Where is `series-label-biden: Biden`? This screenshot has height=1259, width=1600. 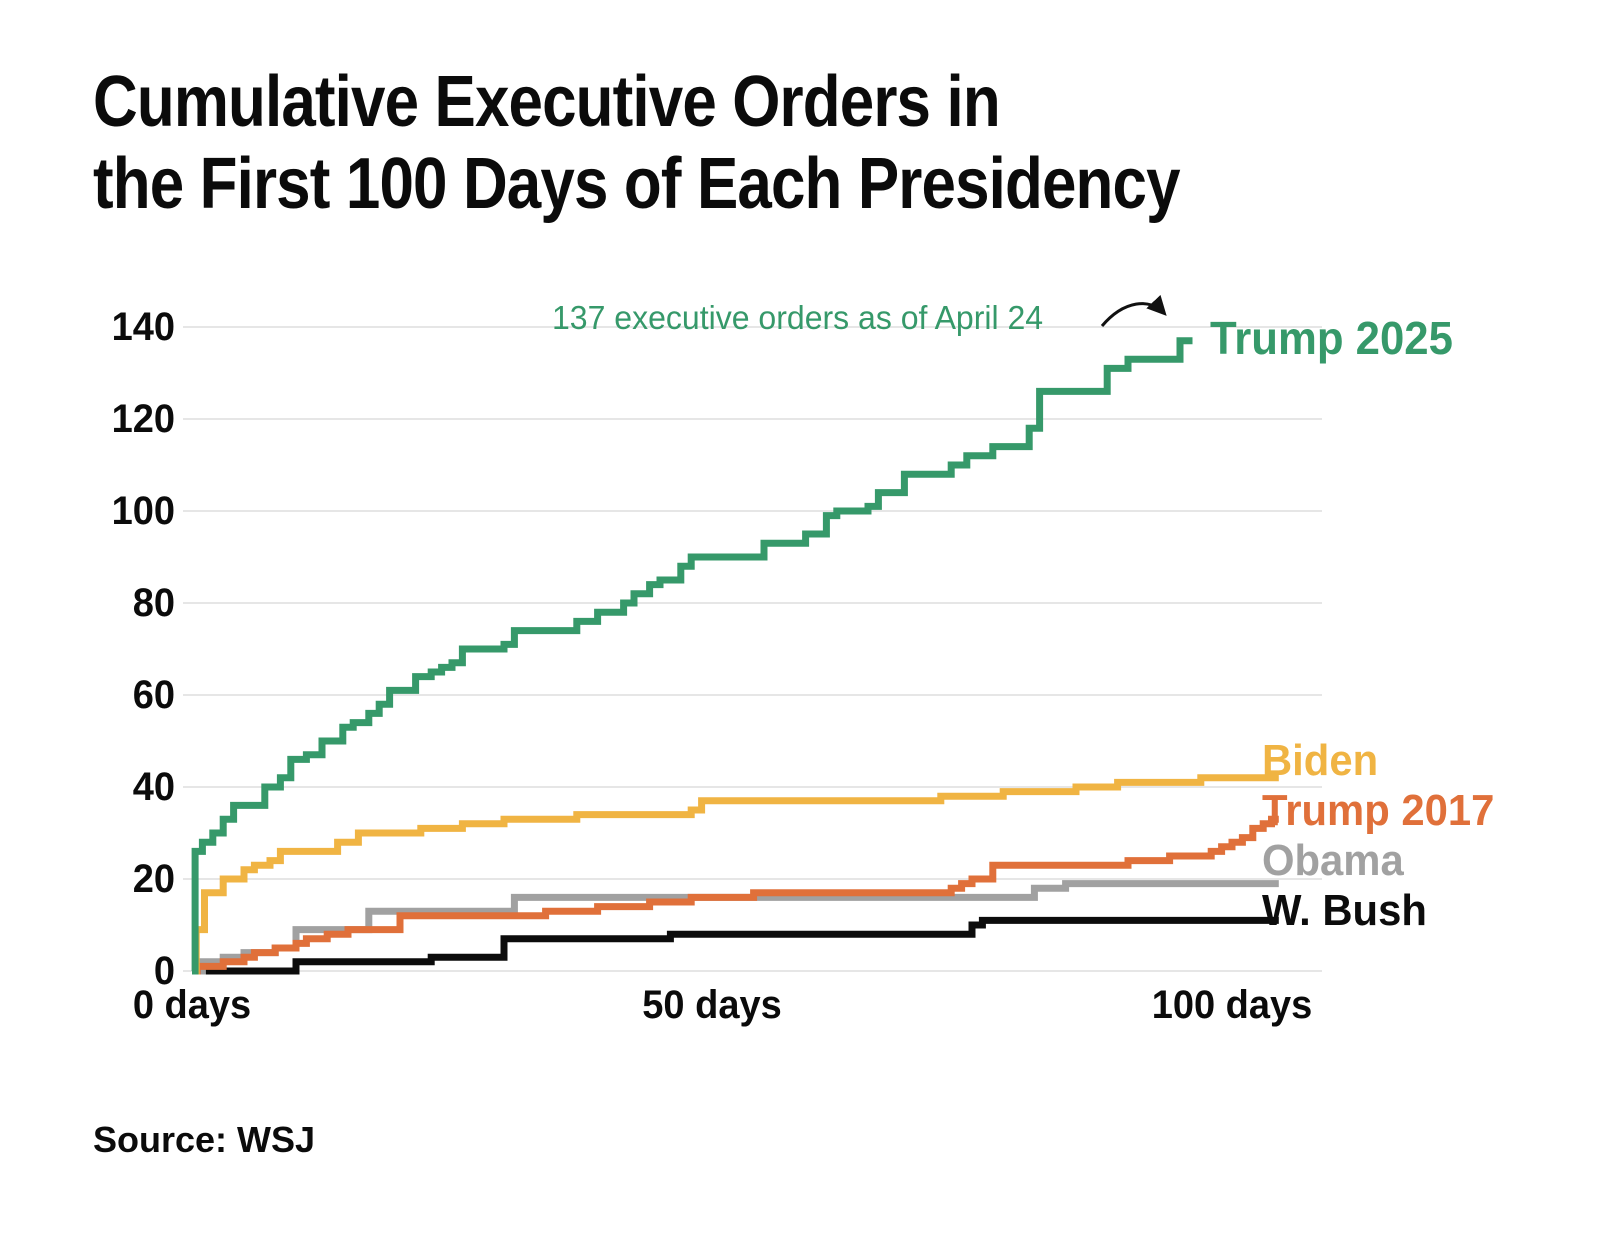
series-label-biden: Biden is located at coordinates (1320, 760).